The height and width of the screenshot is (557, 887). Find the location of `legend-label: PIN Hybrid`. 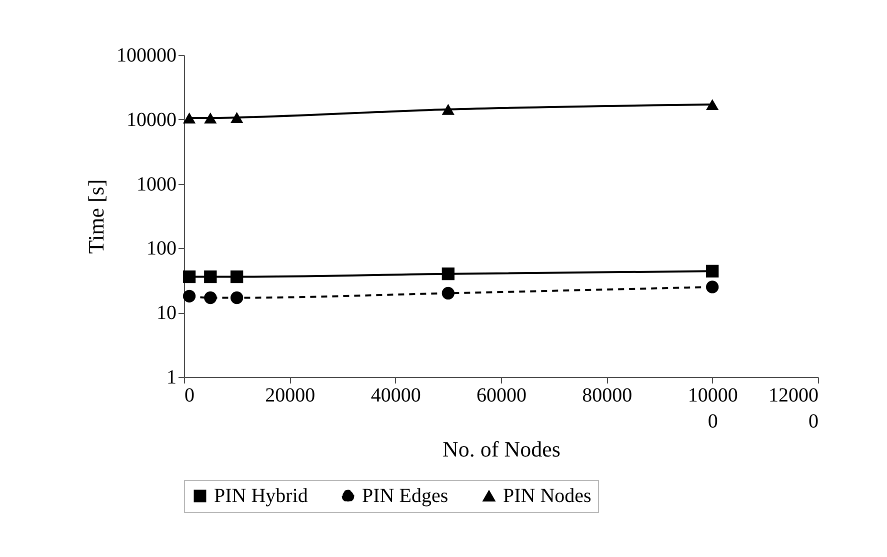

legend-label: PIN Hybrid is located at coordinates (261, 496).